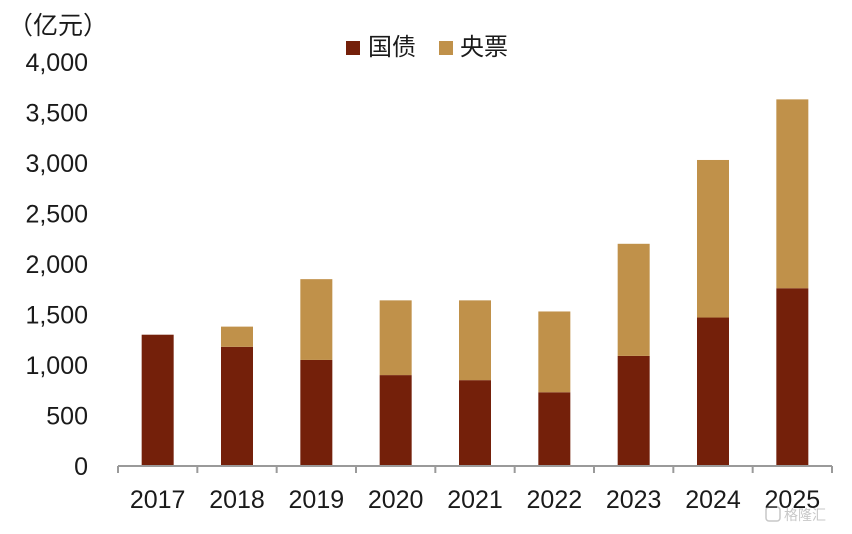  Describe the element at coordinates (316, 412) in the screenshot. I see `bar-2019-guozhai` at that location.